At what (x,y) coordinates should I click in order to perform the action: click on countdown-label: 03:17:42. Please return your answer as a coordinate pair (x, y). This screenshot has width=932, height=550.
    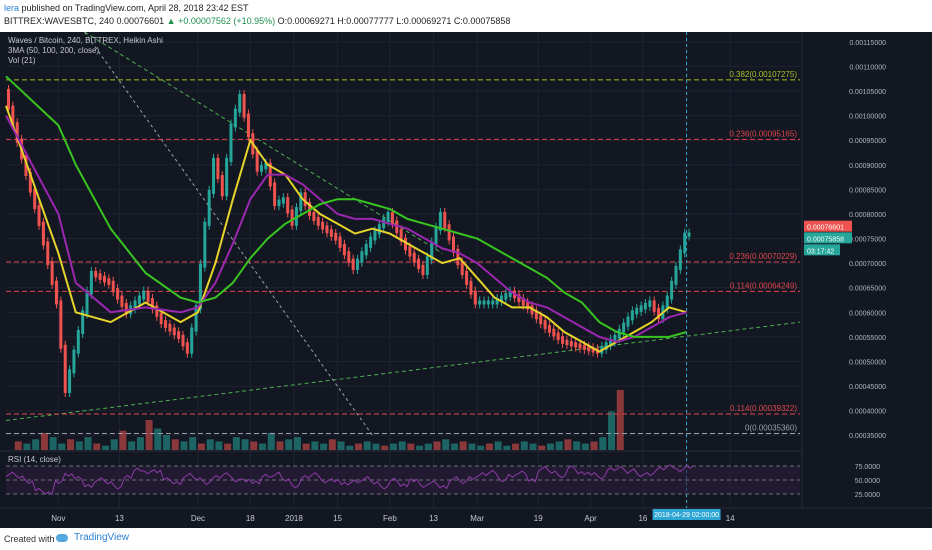
    Looking at the image, I should click on (820, 251).